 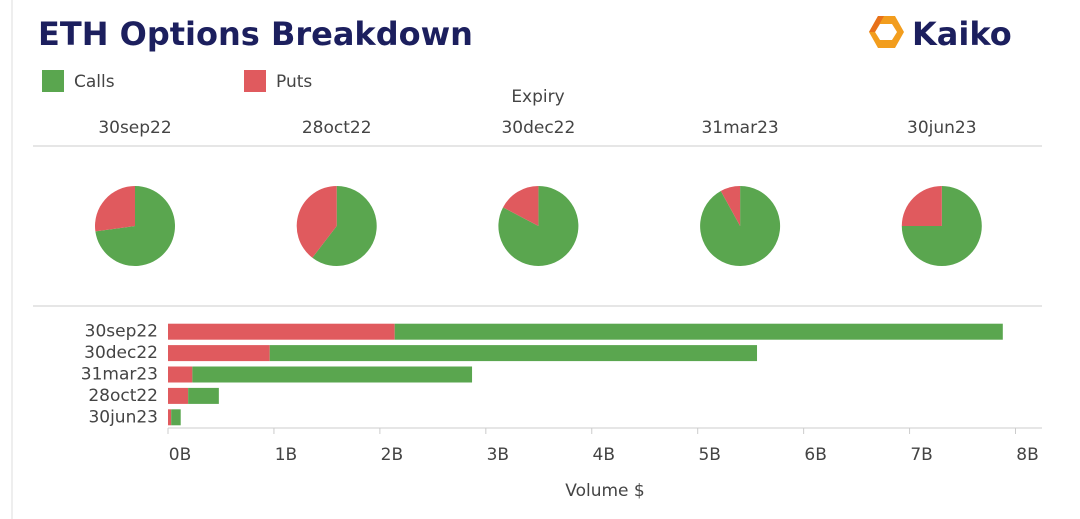 What do you see at coordinates (337, 128) in the screenshot?
I see `pie-label: 28oct22` at bounding box center [337, 128].